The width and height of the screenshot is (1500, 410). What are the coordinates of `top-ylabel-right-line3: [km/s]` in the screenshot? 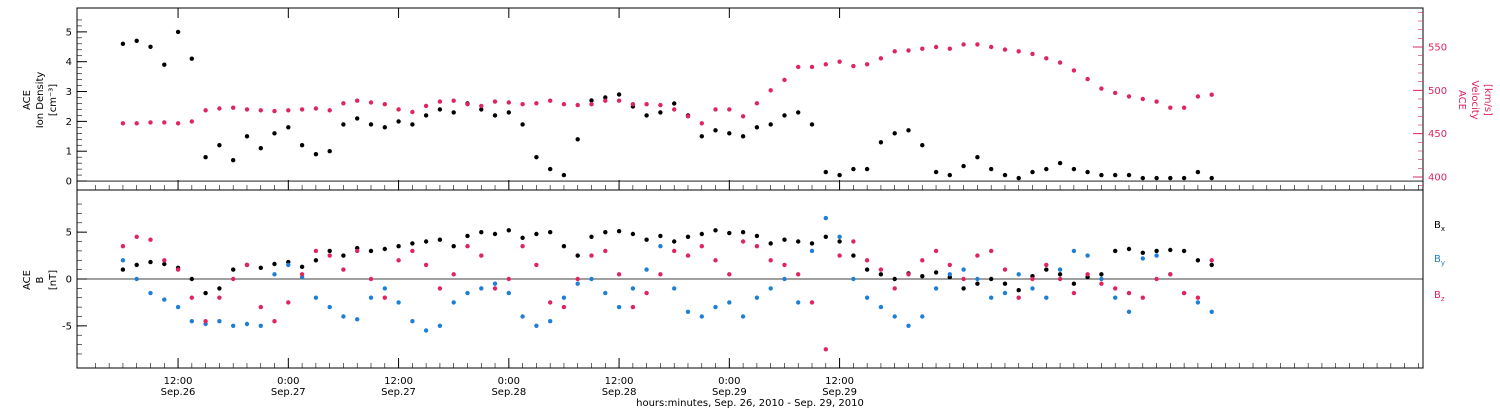 It's located at (1487, 100).